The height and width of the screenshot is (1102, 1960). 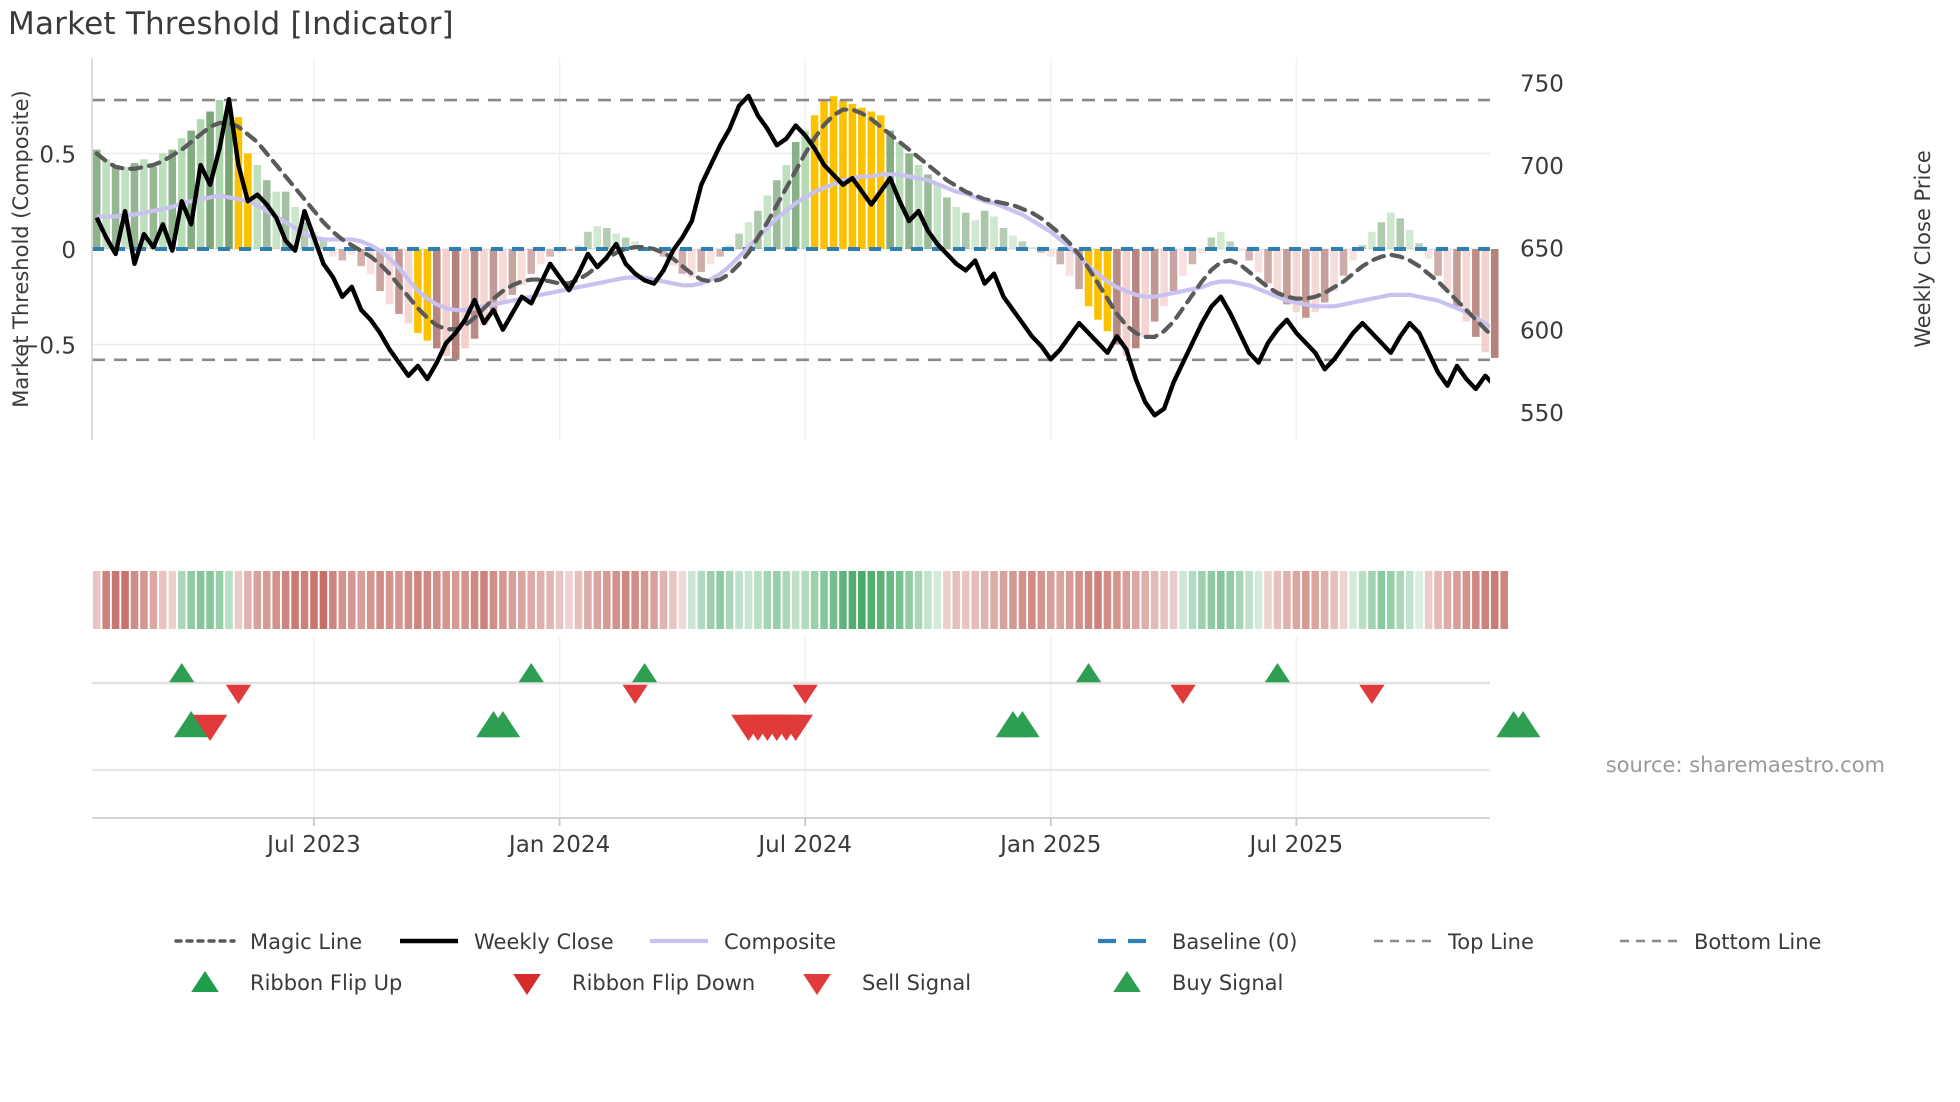 I want to click on legend-item-ribbon-flip-down: Ribbon Flip Down, so click(x=634, y=983).